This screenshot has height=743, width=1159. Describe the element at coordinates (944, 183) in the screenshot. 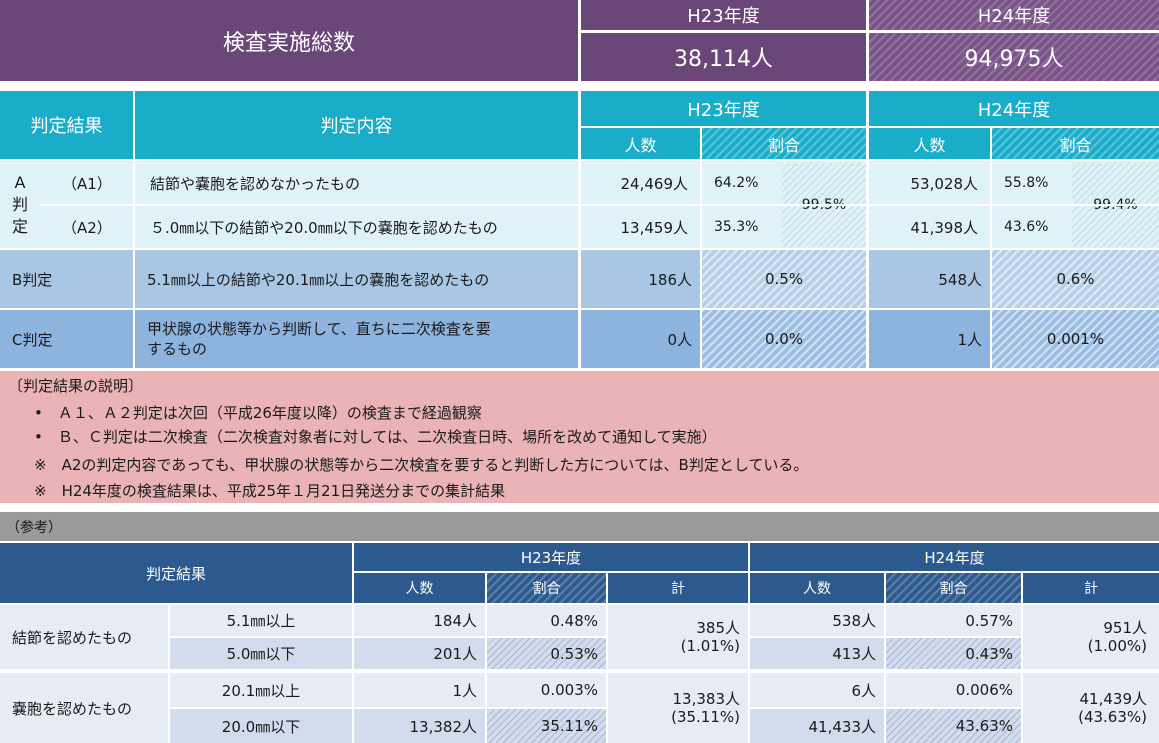

I see `a1-h24-count-value: 53,028人` at that location.